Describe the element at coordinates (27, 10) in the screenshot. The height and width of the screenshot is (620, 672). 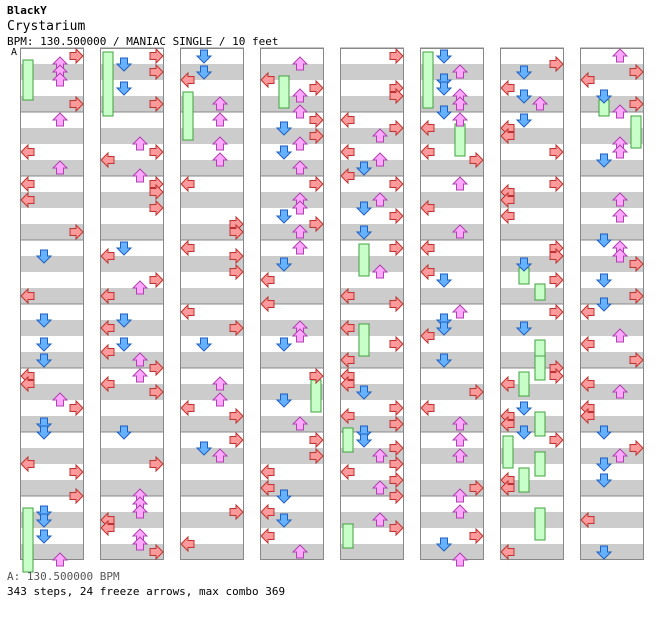
I see `song-artist: BlackY` at that location.